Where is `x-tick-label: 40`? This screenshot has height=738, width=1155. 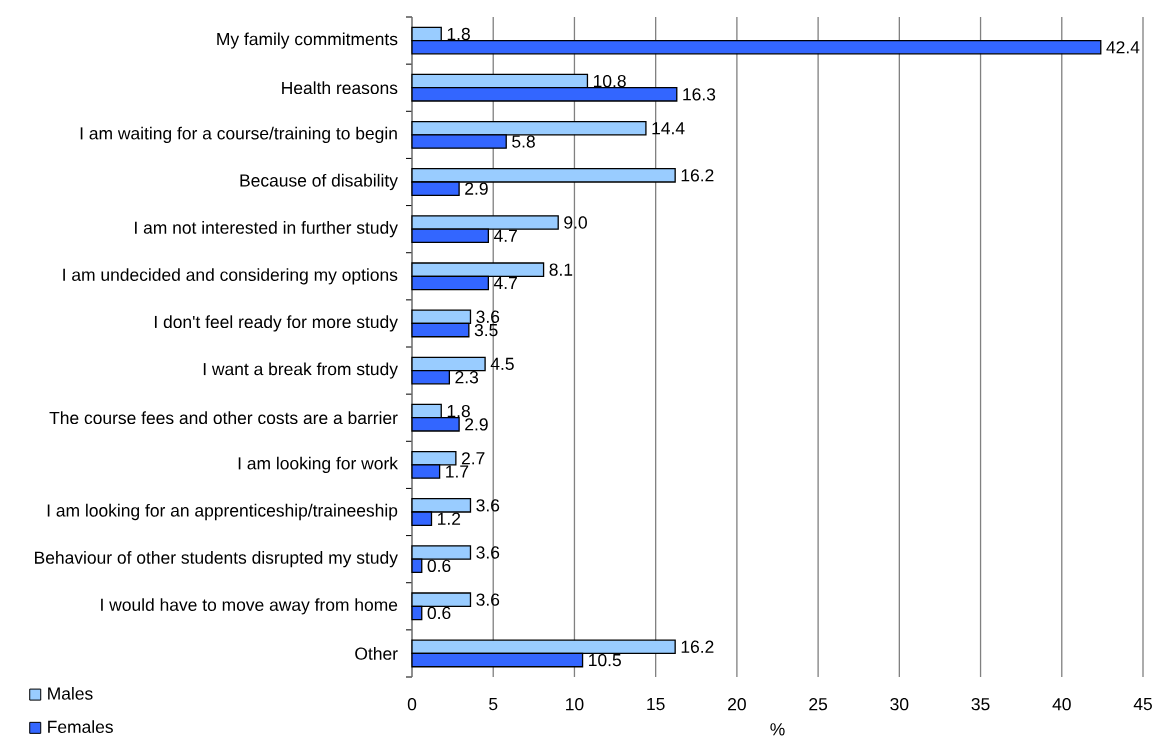
x-tick-label: 40 is located at coordinates (1061, 704).